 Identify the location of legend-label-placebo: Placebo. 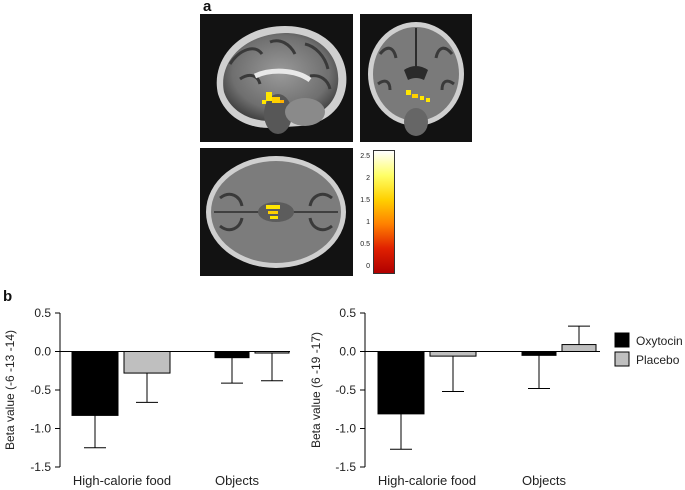
(658, 360).